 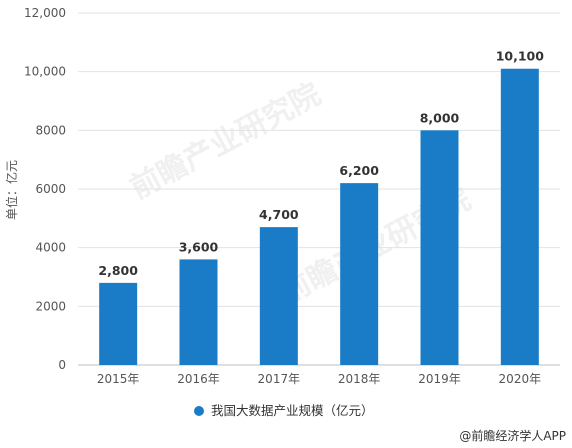 I want to click on x-tick-label: 2015年, so click(x=118, y=379).